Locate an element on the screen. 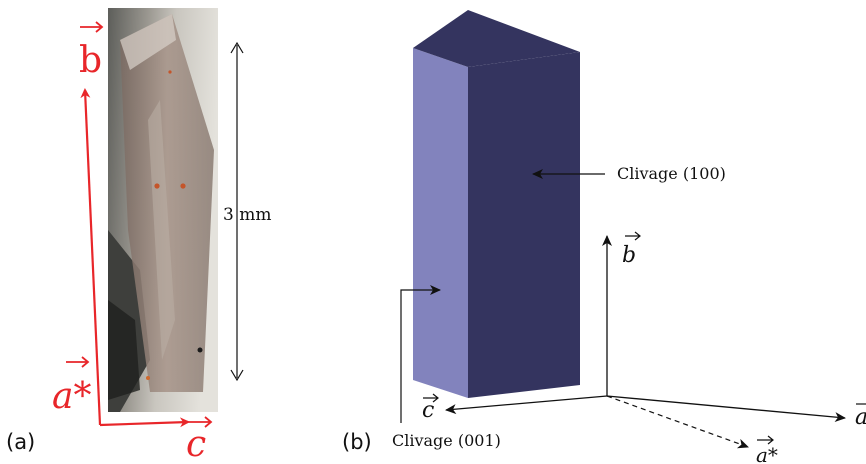  panel-b-label: (b) is located at coordinates (357, 442).